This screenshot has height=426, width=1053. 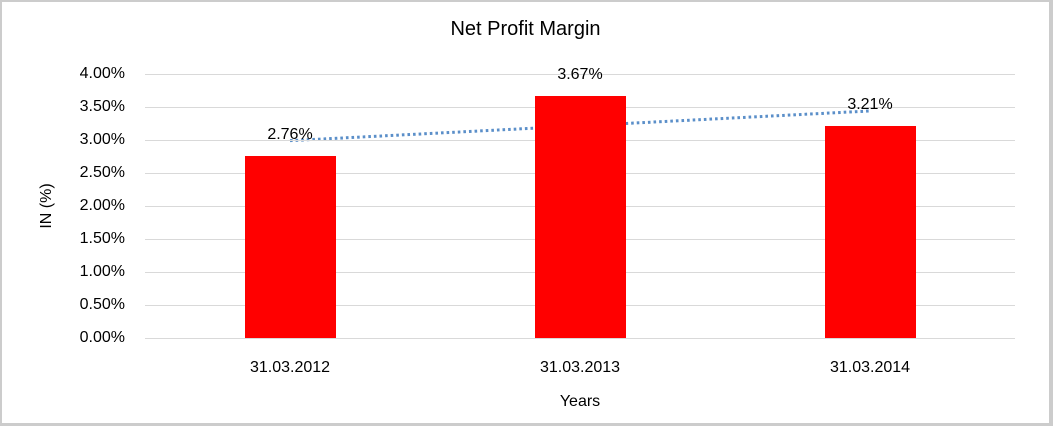 I want to click on y-axis-tick-label: 0.00%, so click(x=102, y=337).